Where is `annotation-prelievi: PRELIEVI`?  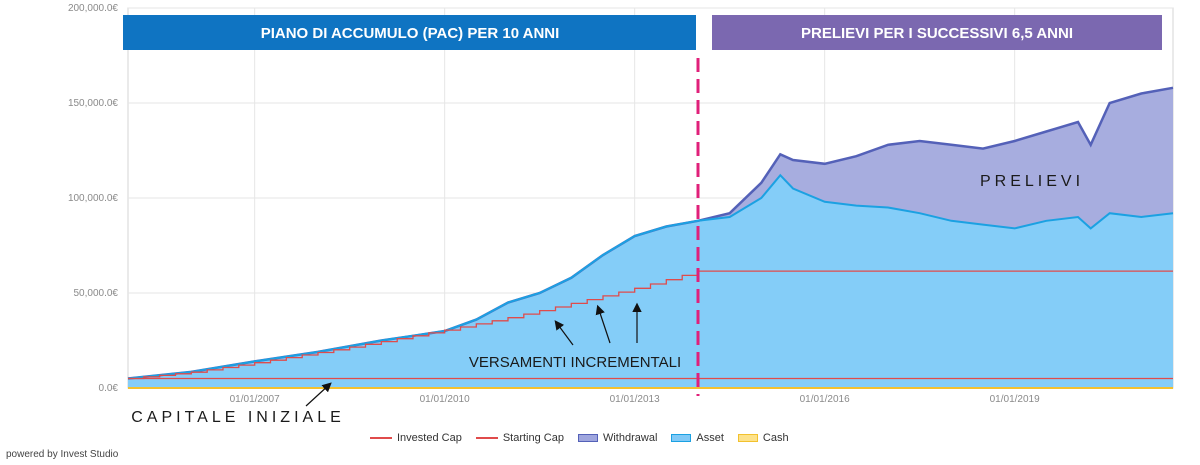
annotation-prelievi: PRELIEVI is located at coordinates (1032, 181).